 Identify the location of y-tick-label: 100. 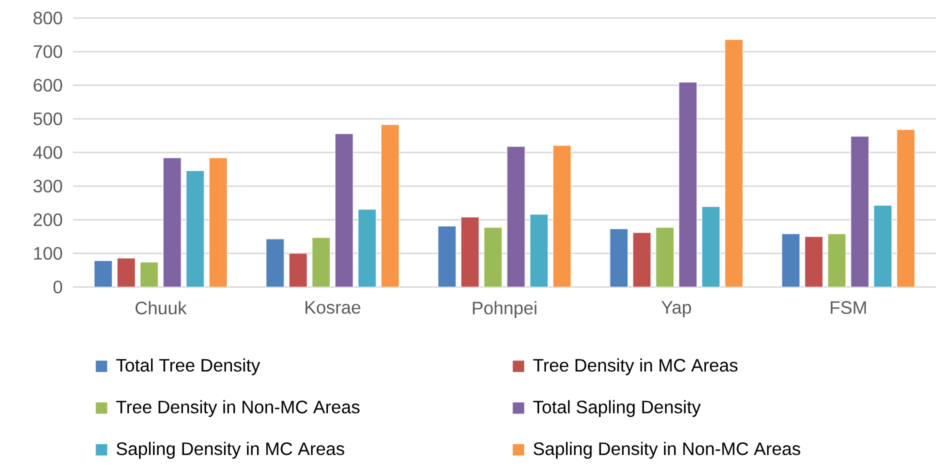
(48, 253).